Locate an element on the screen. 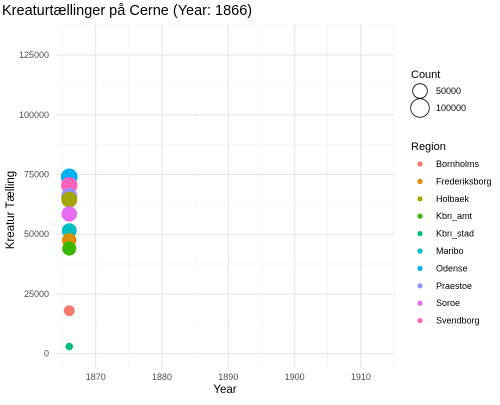 The image size is (500, 405). size-legend-label: 50000 is located at coordinates (448, 91).